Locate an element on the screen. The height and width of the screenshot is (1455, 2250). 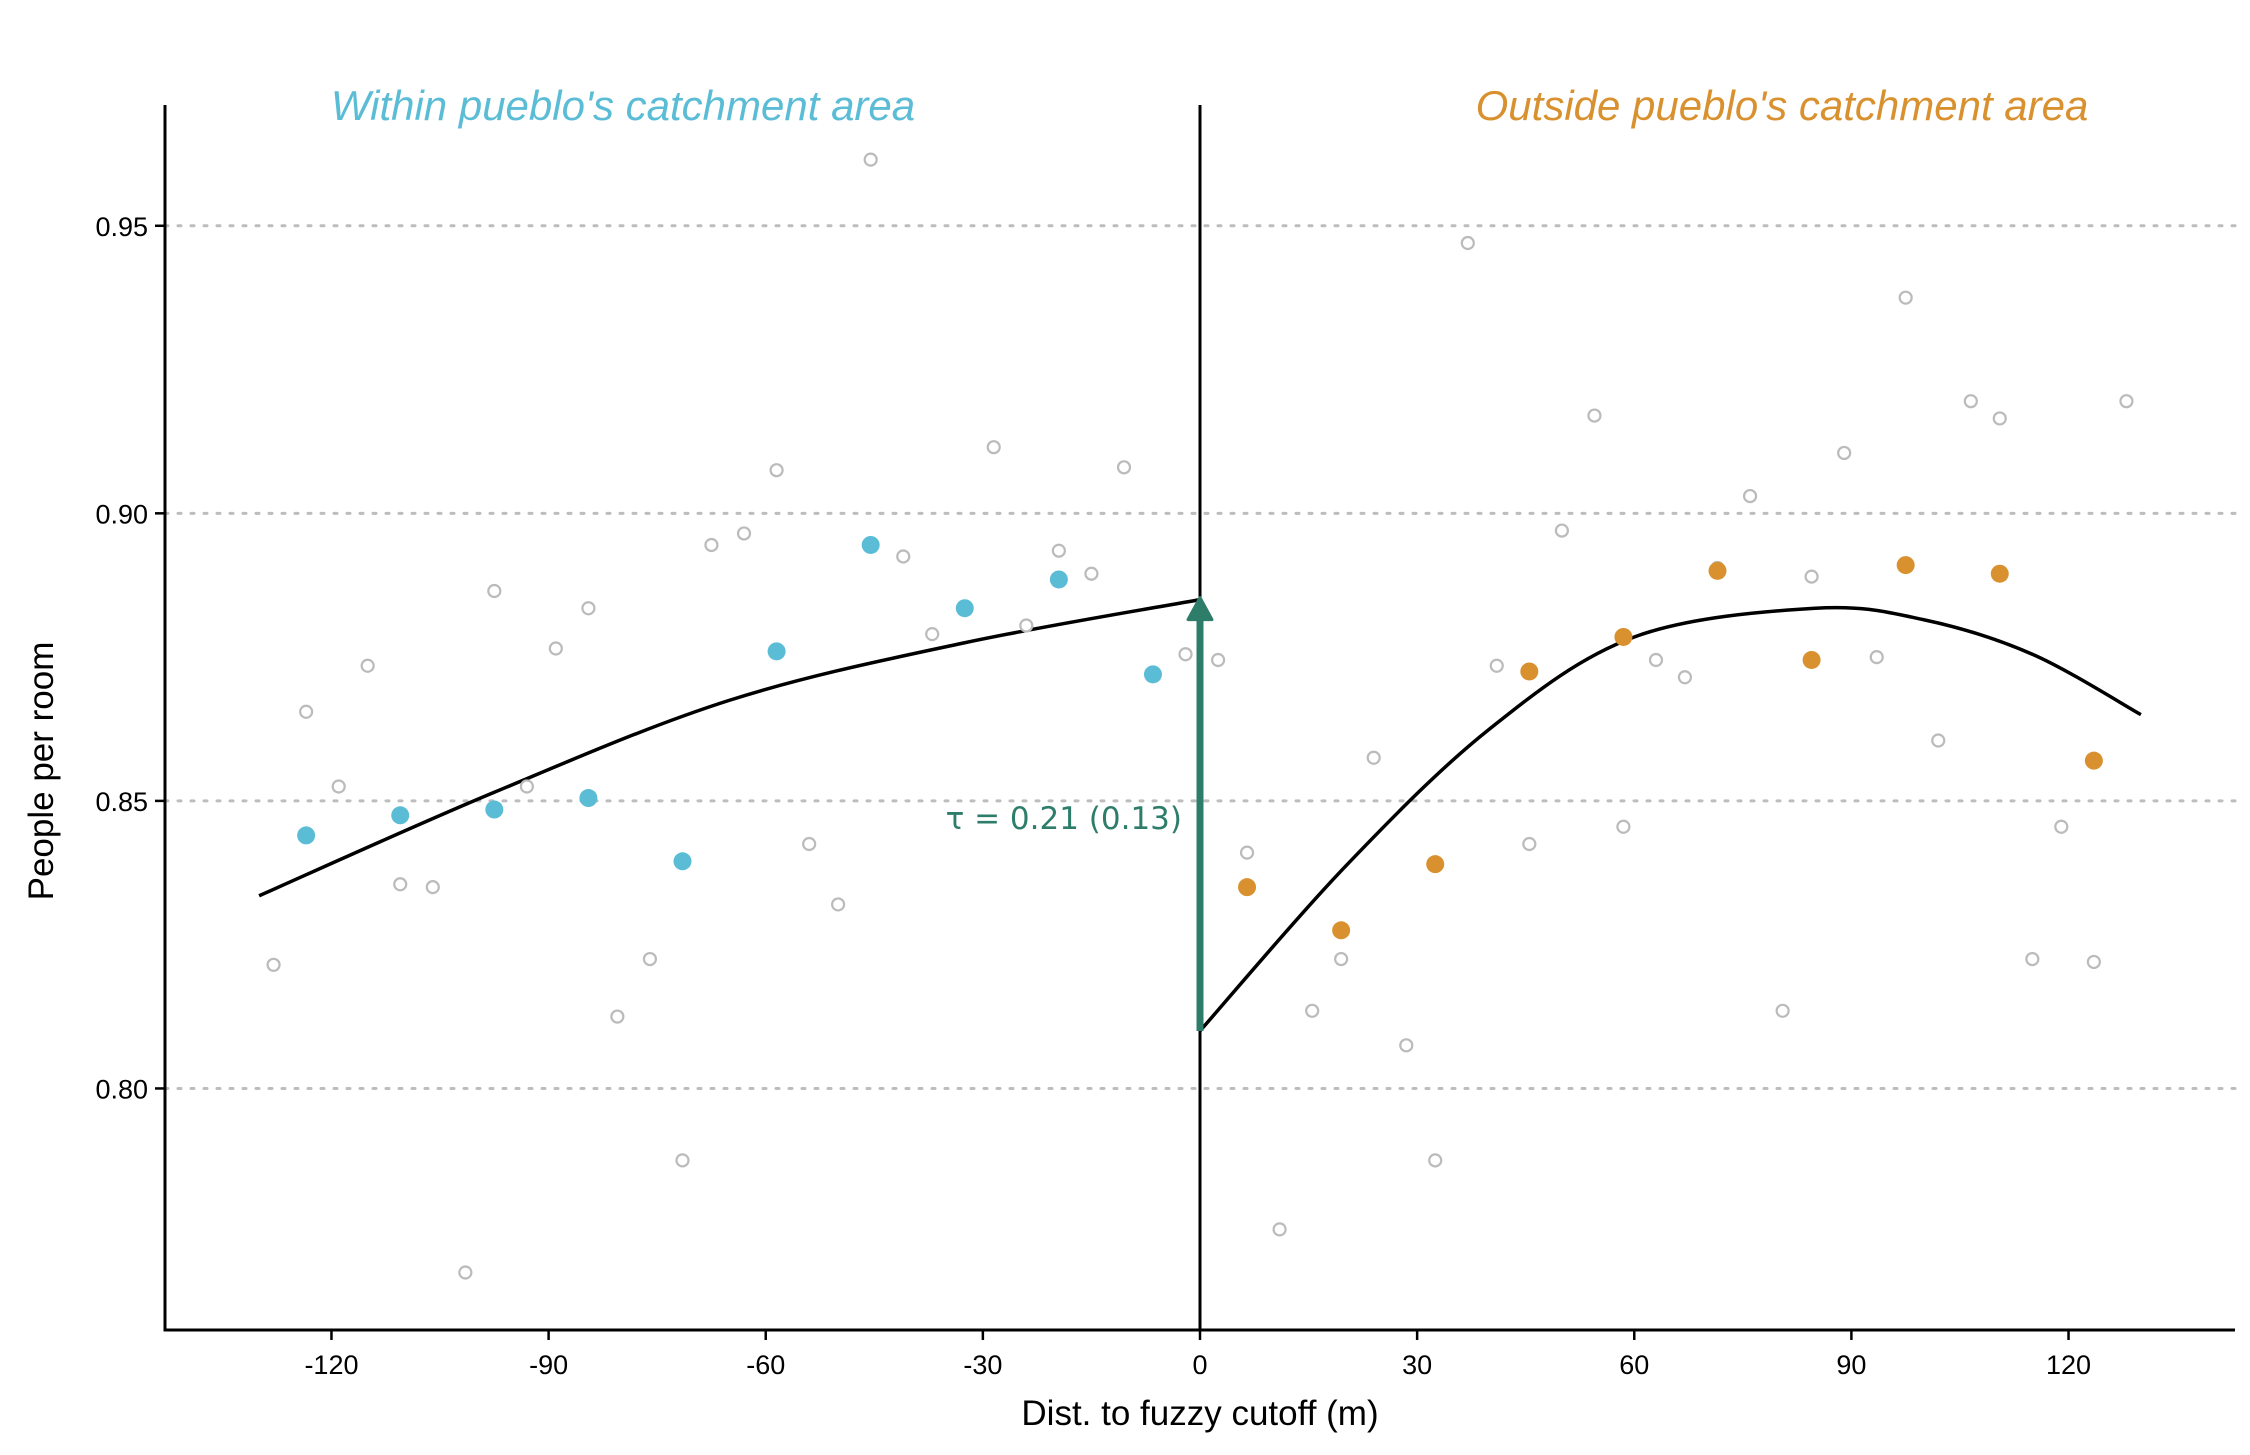
fit-line-right is located at coordinates (1670, 819).